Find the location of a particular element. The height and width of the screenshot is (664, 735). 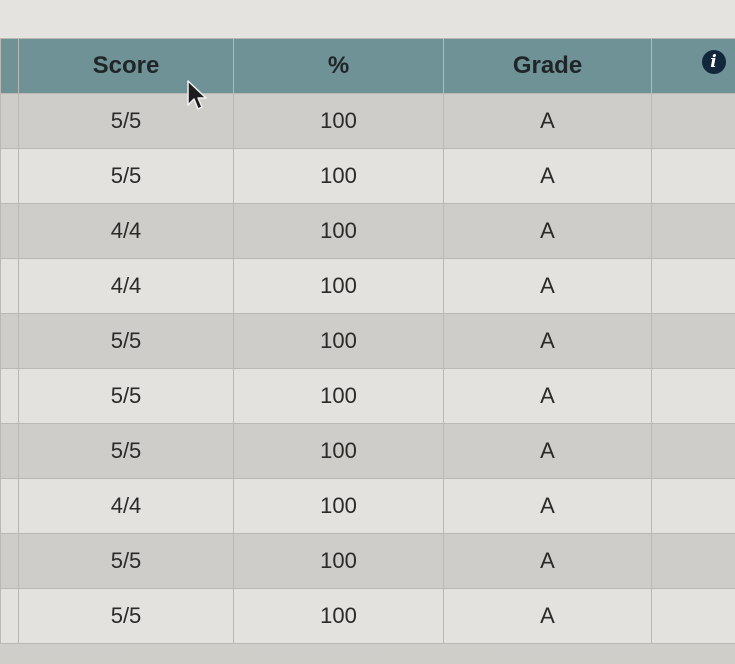

header-row: Score % Grade i is located at coordinates (367, 66).